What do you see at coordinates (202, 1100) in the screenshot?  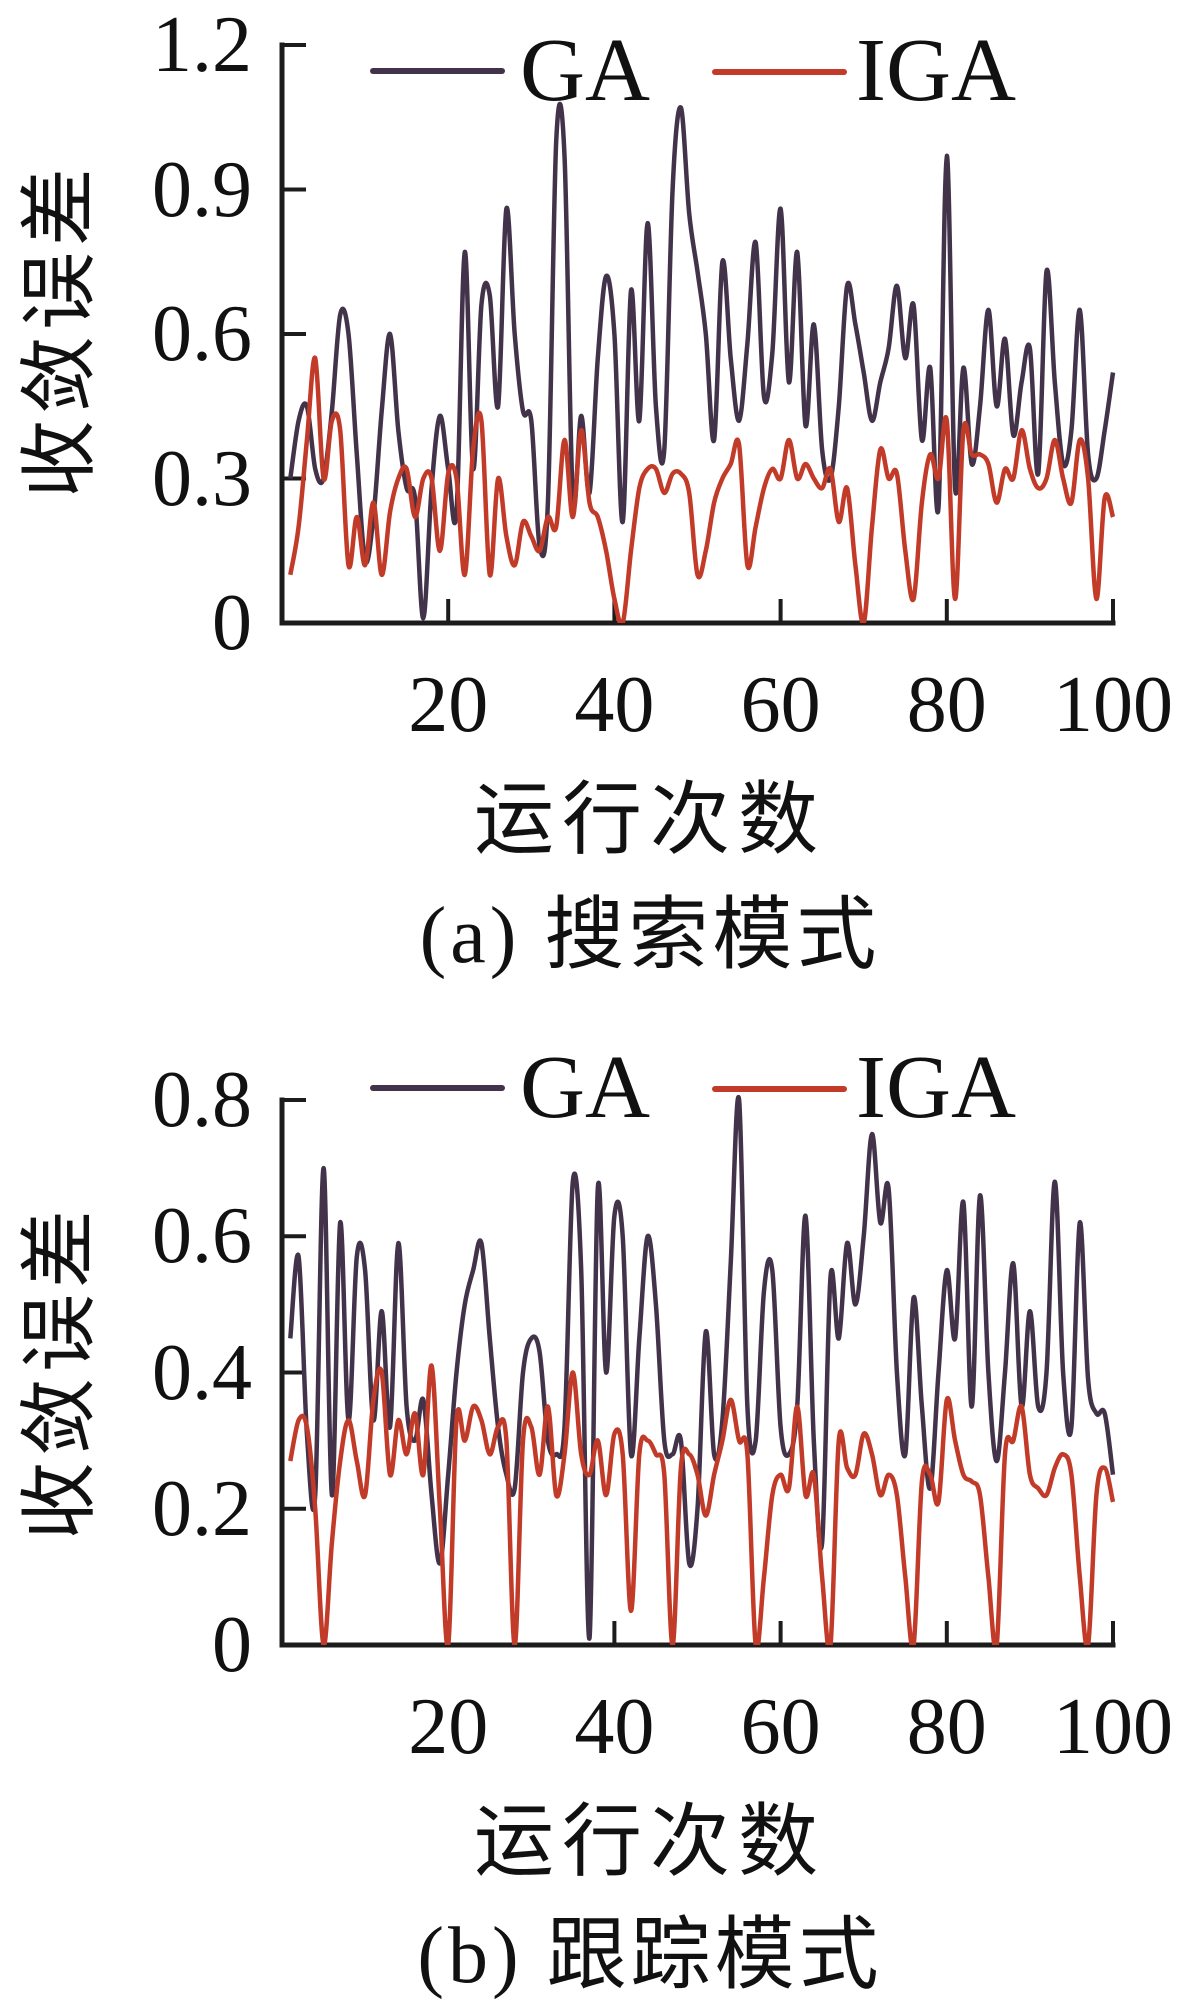 I see `y-tick-label: 0.8` at bounding box center [202, 1100].